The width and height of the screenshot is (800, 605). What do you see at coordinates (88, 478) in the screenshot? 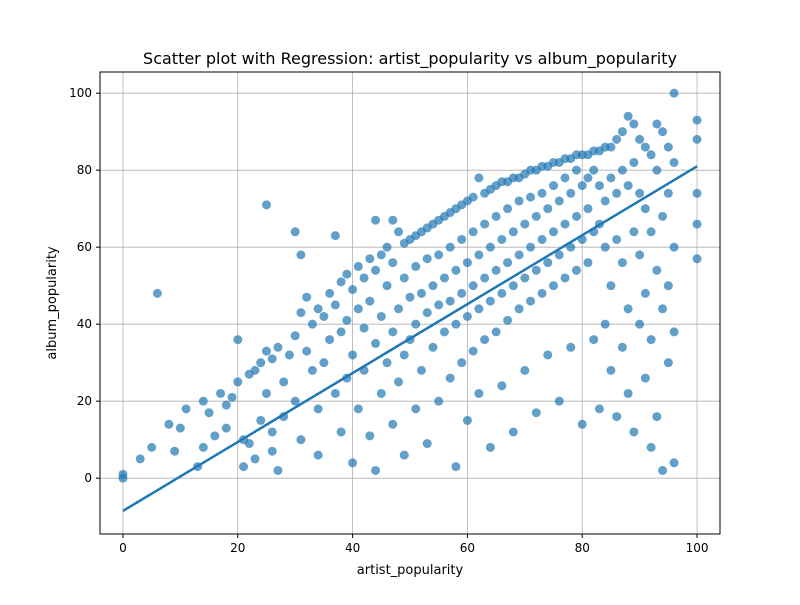
I see `y-tick-label: 0` at bounding box center [88, 478].